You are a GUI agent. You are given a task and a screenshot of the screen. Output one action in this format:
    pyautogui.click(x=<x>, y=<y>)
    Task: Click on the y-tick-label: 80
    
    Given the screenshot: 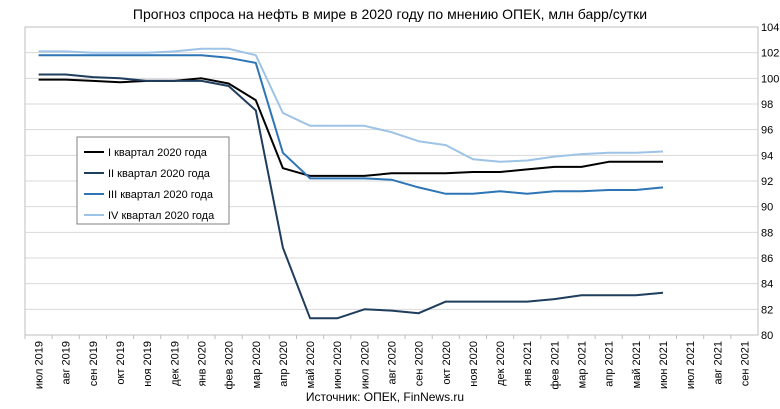 What is the action you would take?
    pyautogui.click(x=767, y=336)
    